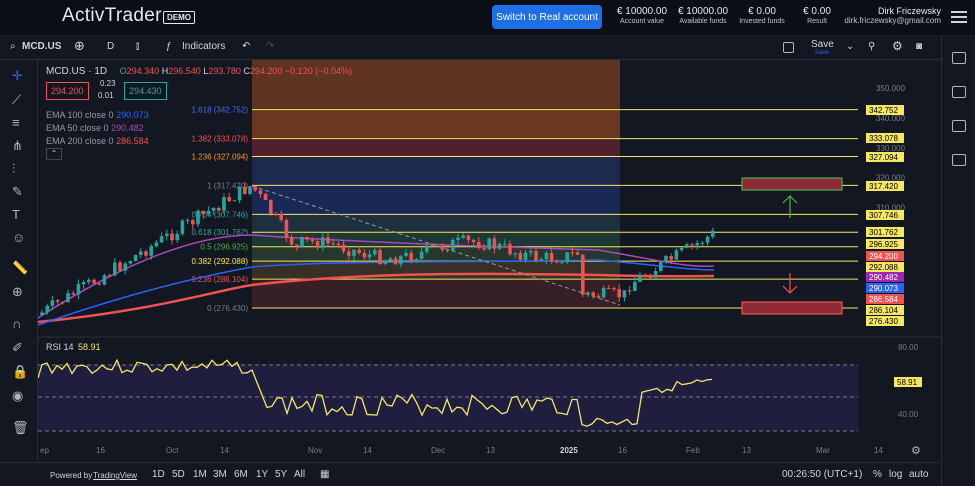  Describe the element at coordinates (872, 46) in the screenshot. I see `quick-search-icon: ⚲` at that location.